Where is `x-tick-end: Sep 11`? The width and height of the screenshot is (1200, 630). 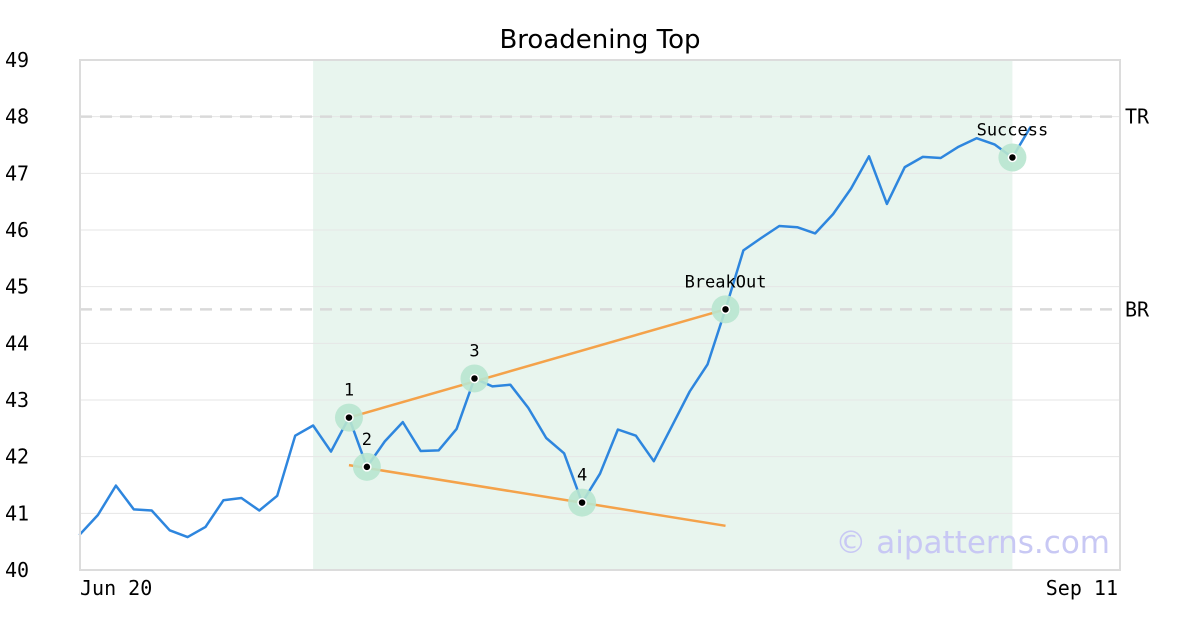 x-tick-end: Sep 11 is located at coordinates (1082, 588).